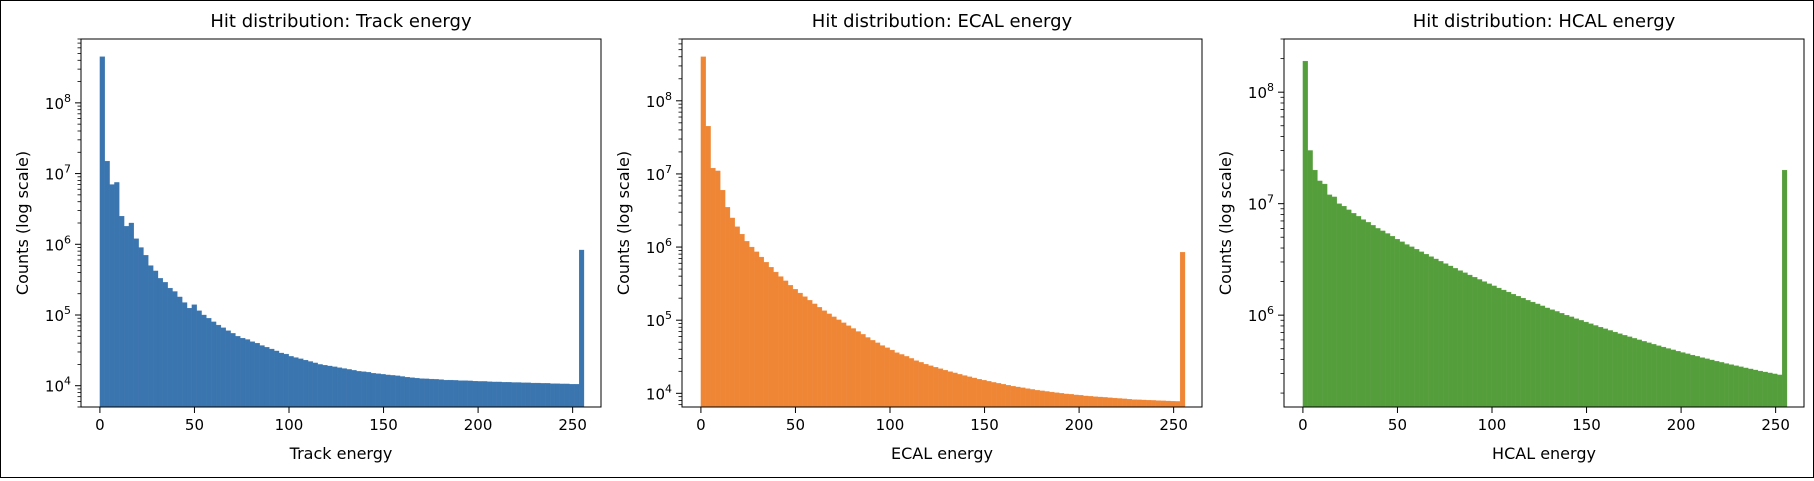 This screenshot has width=1814, height=481. What do you see at coordinates (22, 223) in the screenshot?
I see `y-axis-label: Counts (log scale)` at bounding box center [22, 223].